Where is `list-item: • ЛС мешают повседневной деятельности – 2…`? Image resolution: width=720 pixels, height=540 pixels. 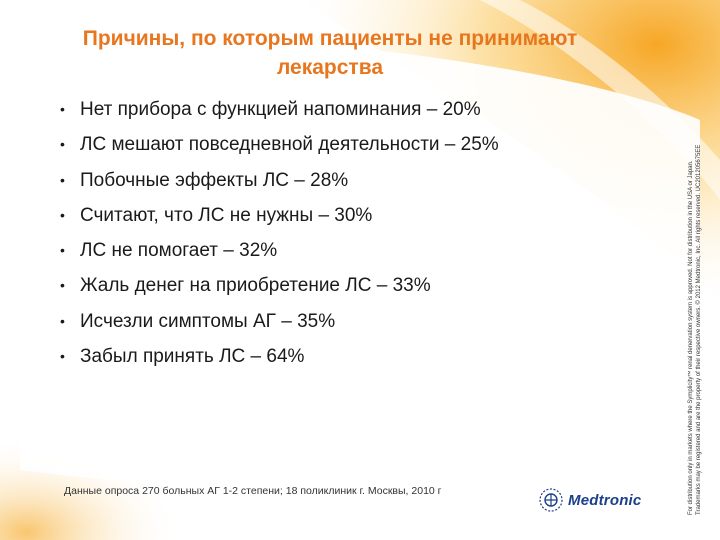
list-item: • ЛС мешают повседневной деятельности – 2… is located at coordinates (358, 144).